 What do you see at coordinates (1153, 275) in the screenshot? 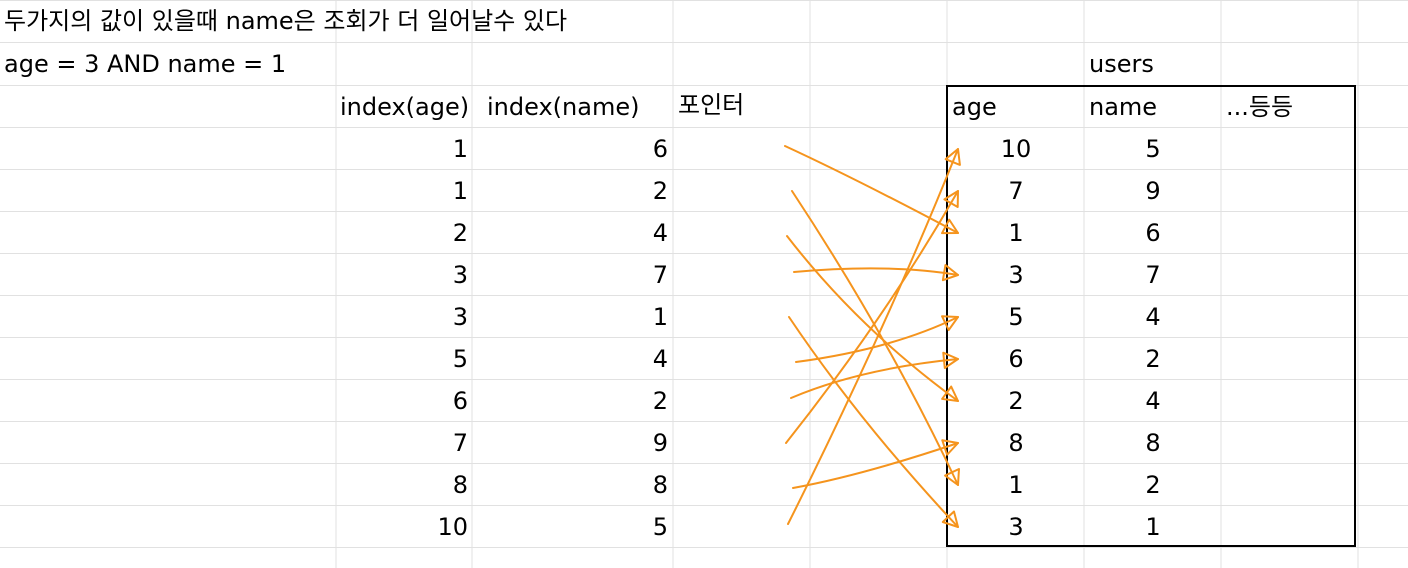
I see `users-name-cell: 7` at bounding box center [1153, 275].